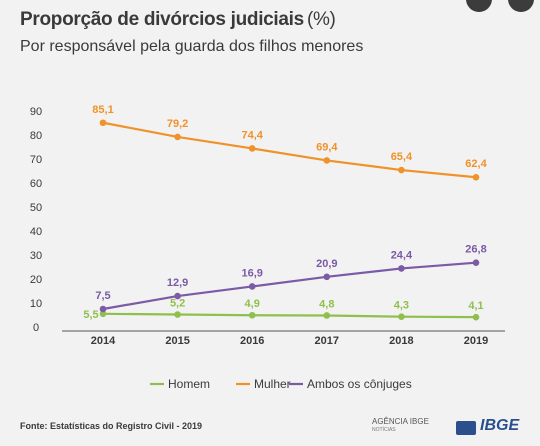 This screenshot has height=446, width=540. I want to click on data-label: 4,8, so click(326, 304).